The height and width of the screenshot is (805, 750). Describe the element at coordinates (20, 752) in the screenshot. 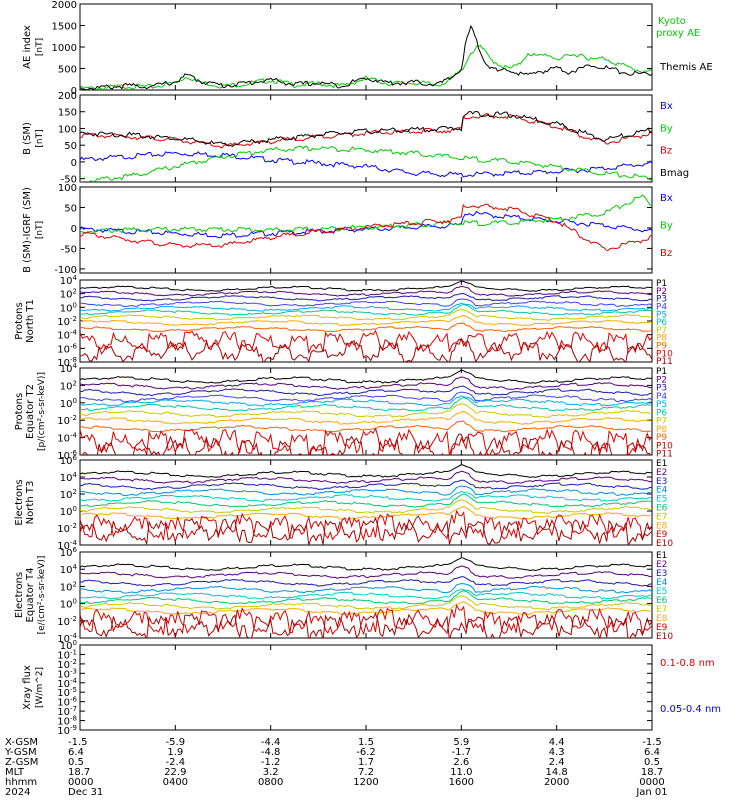

I see `axis-row-label: Y-GSM` at that location.